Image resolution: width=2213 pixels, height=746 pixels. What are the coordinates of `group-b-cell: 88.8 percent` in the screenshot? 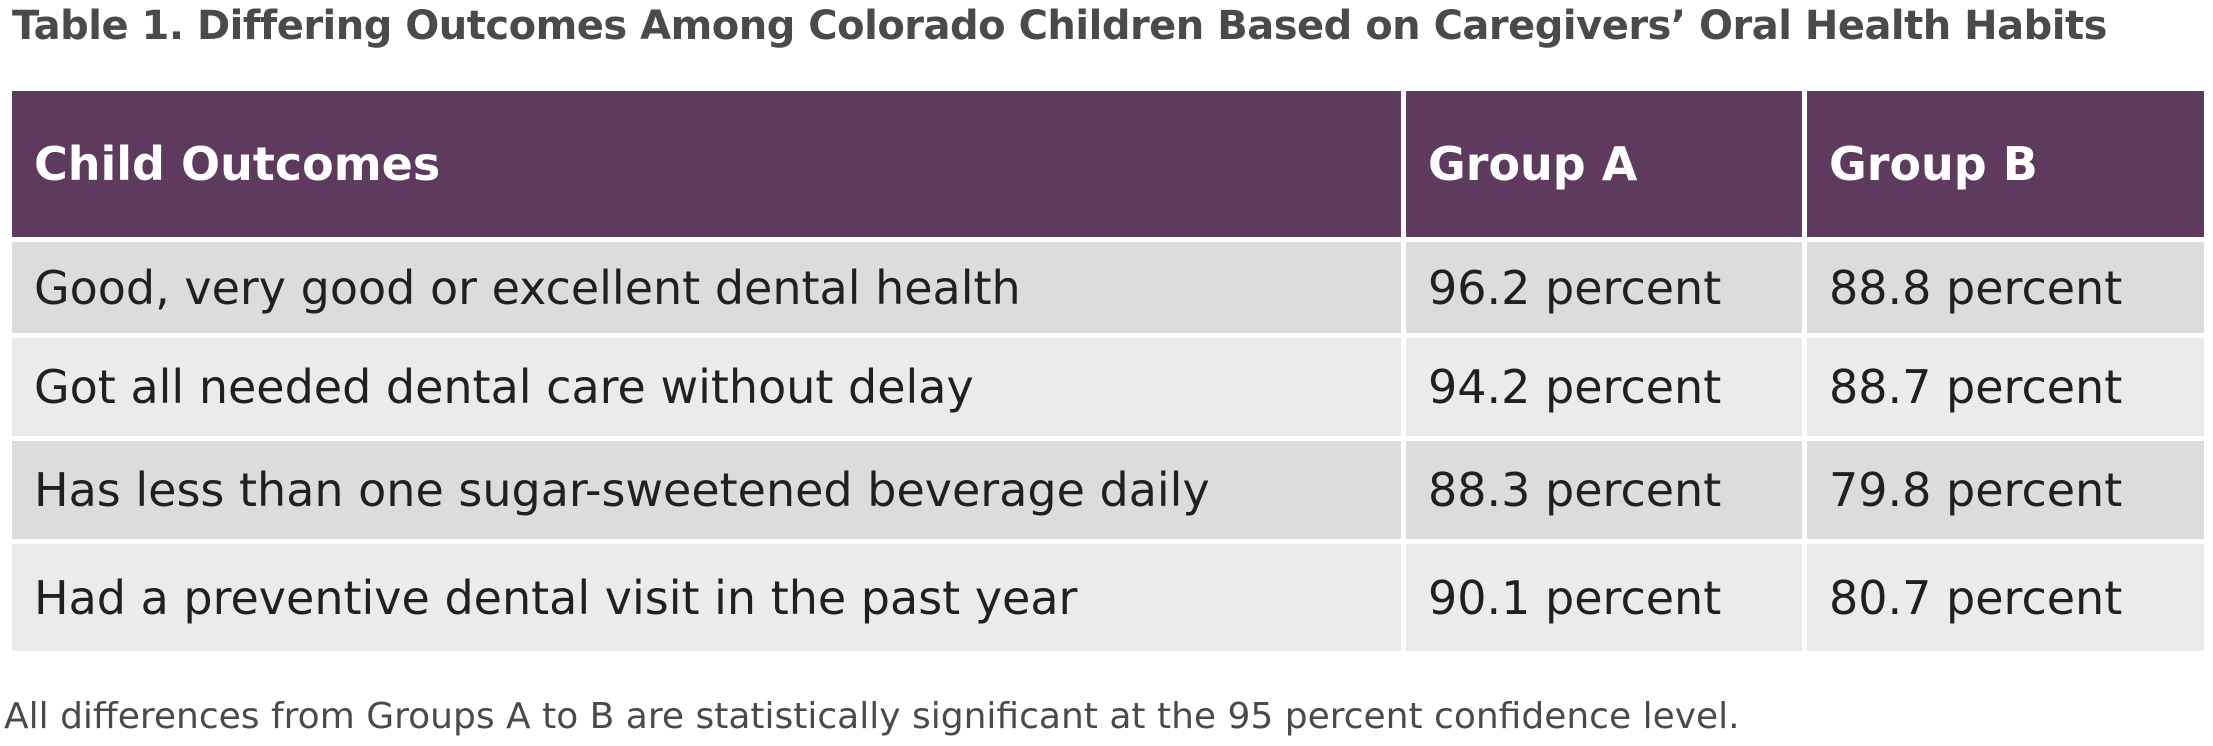 It's located at (2005, 290).